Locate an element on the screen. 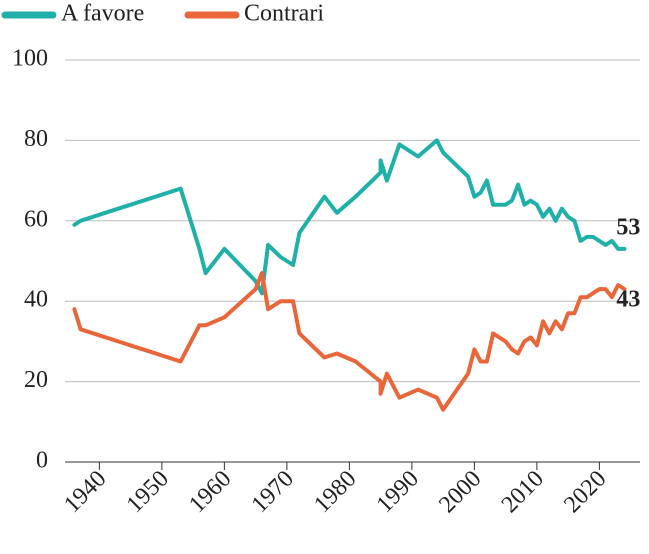 The image size is (649, 554). y-tick-label: 60 is located at coordinates (36, 219).